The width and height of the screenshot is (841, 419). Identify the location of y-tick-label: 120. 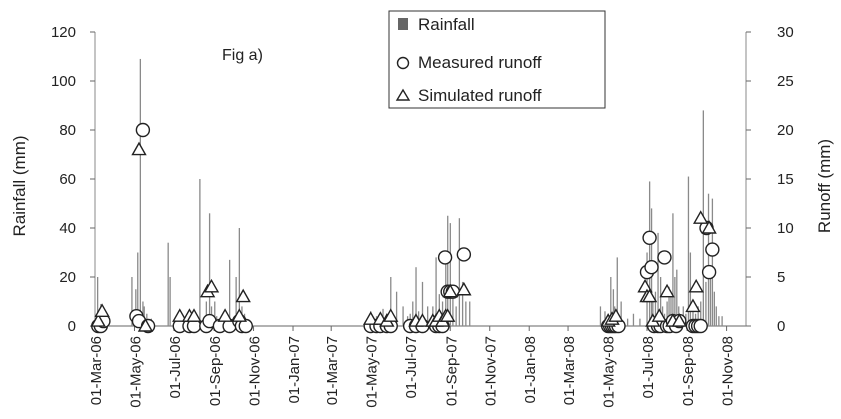
(63, 32).